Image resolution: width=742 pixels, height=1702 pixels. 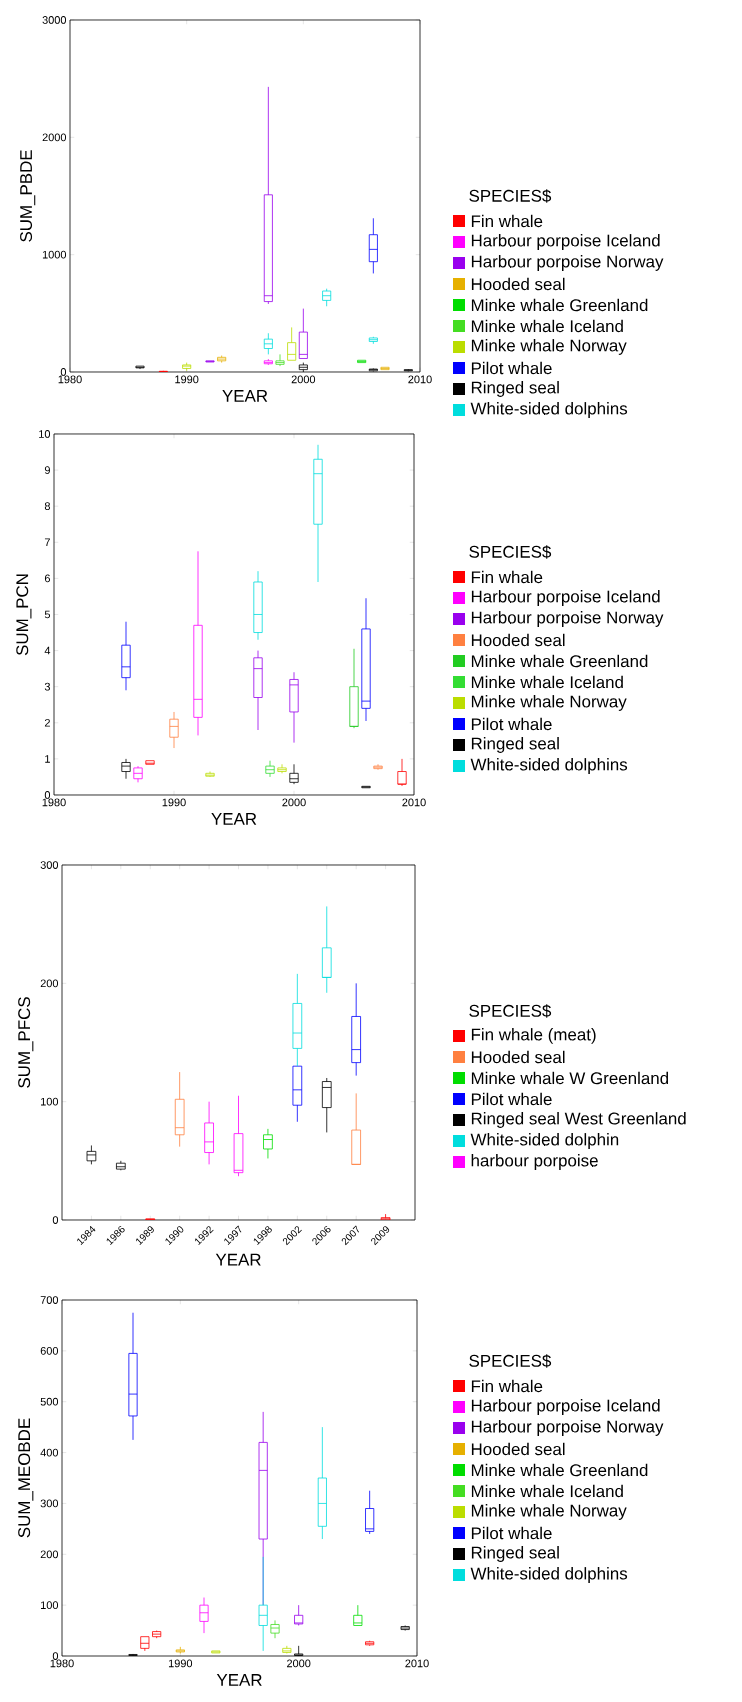 I want to click on legend-label: White-sided dolphin, so click(x=544, y=1141).